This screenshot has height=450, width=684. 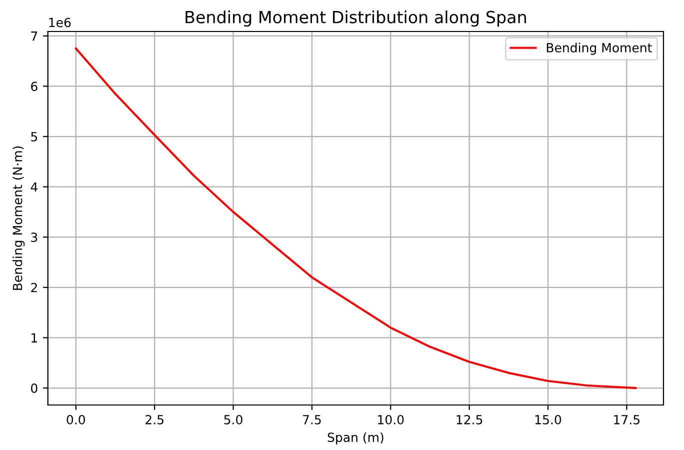 What do you see at coordinates (75, 419) in the screenshot?
I see `x-tick-label: 0.0` at bounding box center [75, 419].